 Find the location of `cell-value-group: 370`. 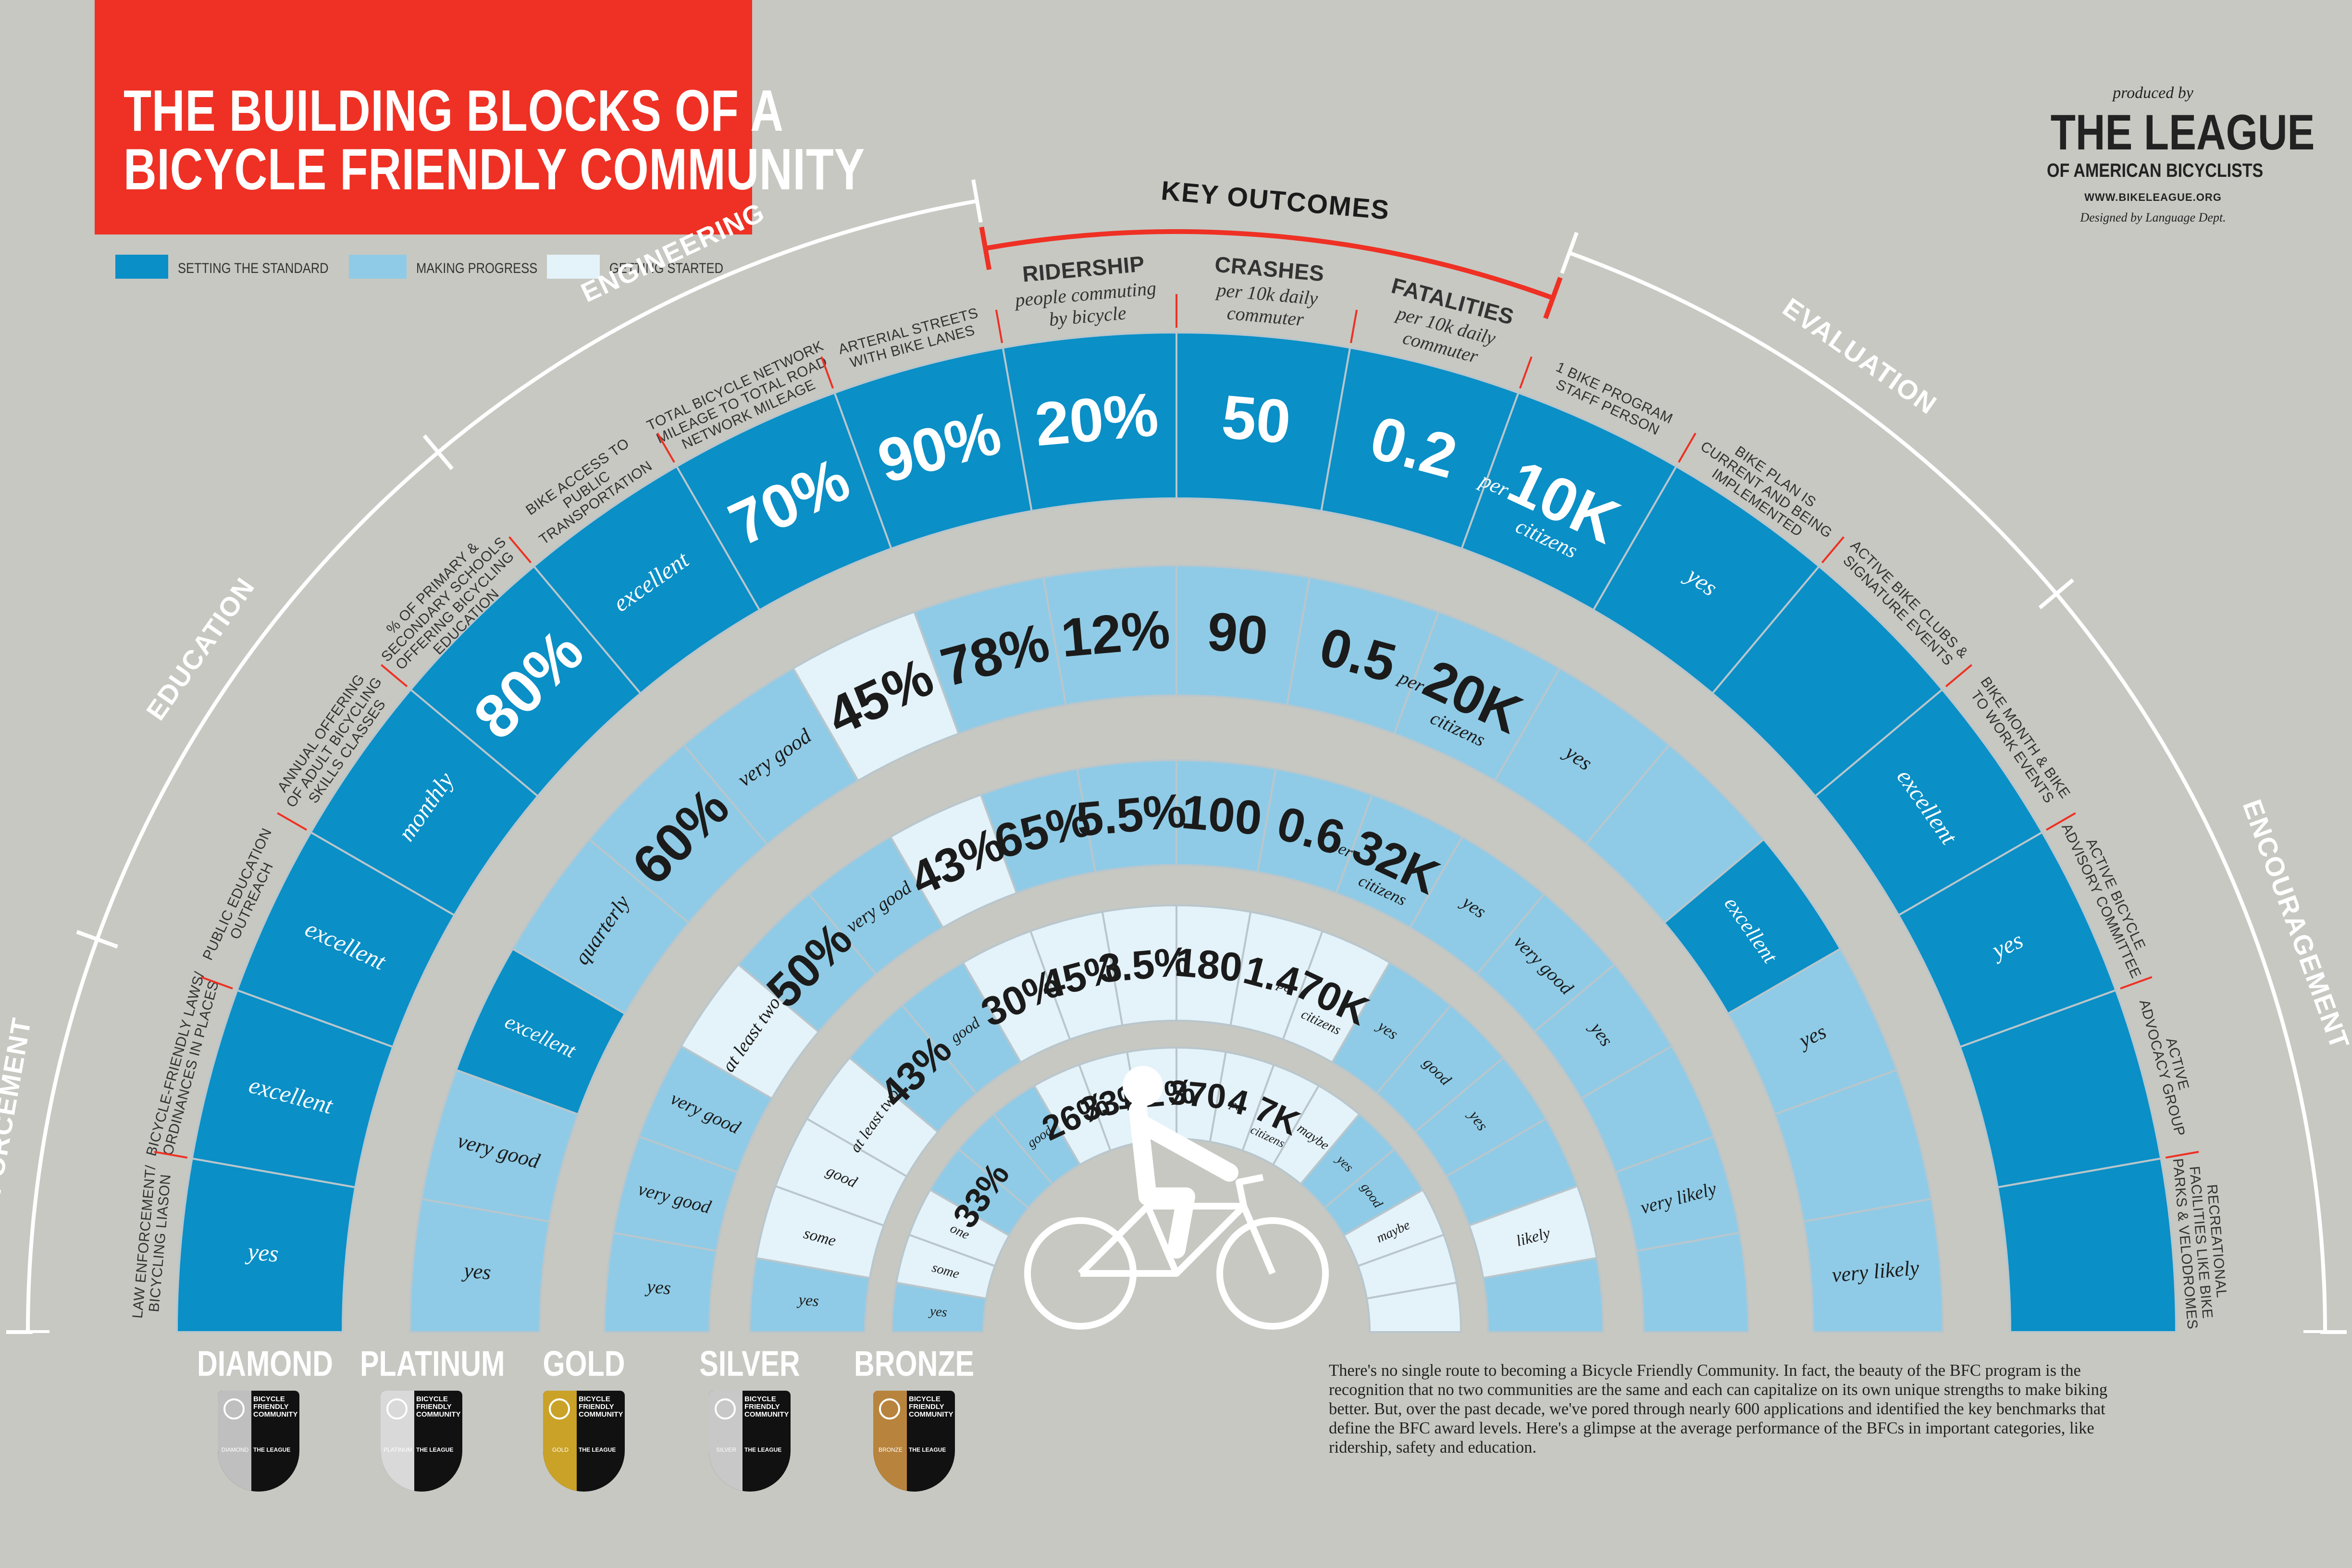

cell-value-group: 370 is located at coordinates (1197, 1094).